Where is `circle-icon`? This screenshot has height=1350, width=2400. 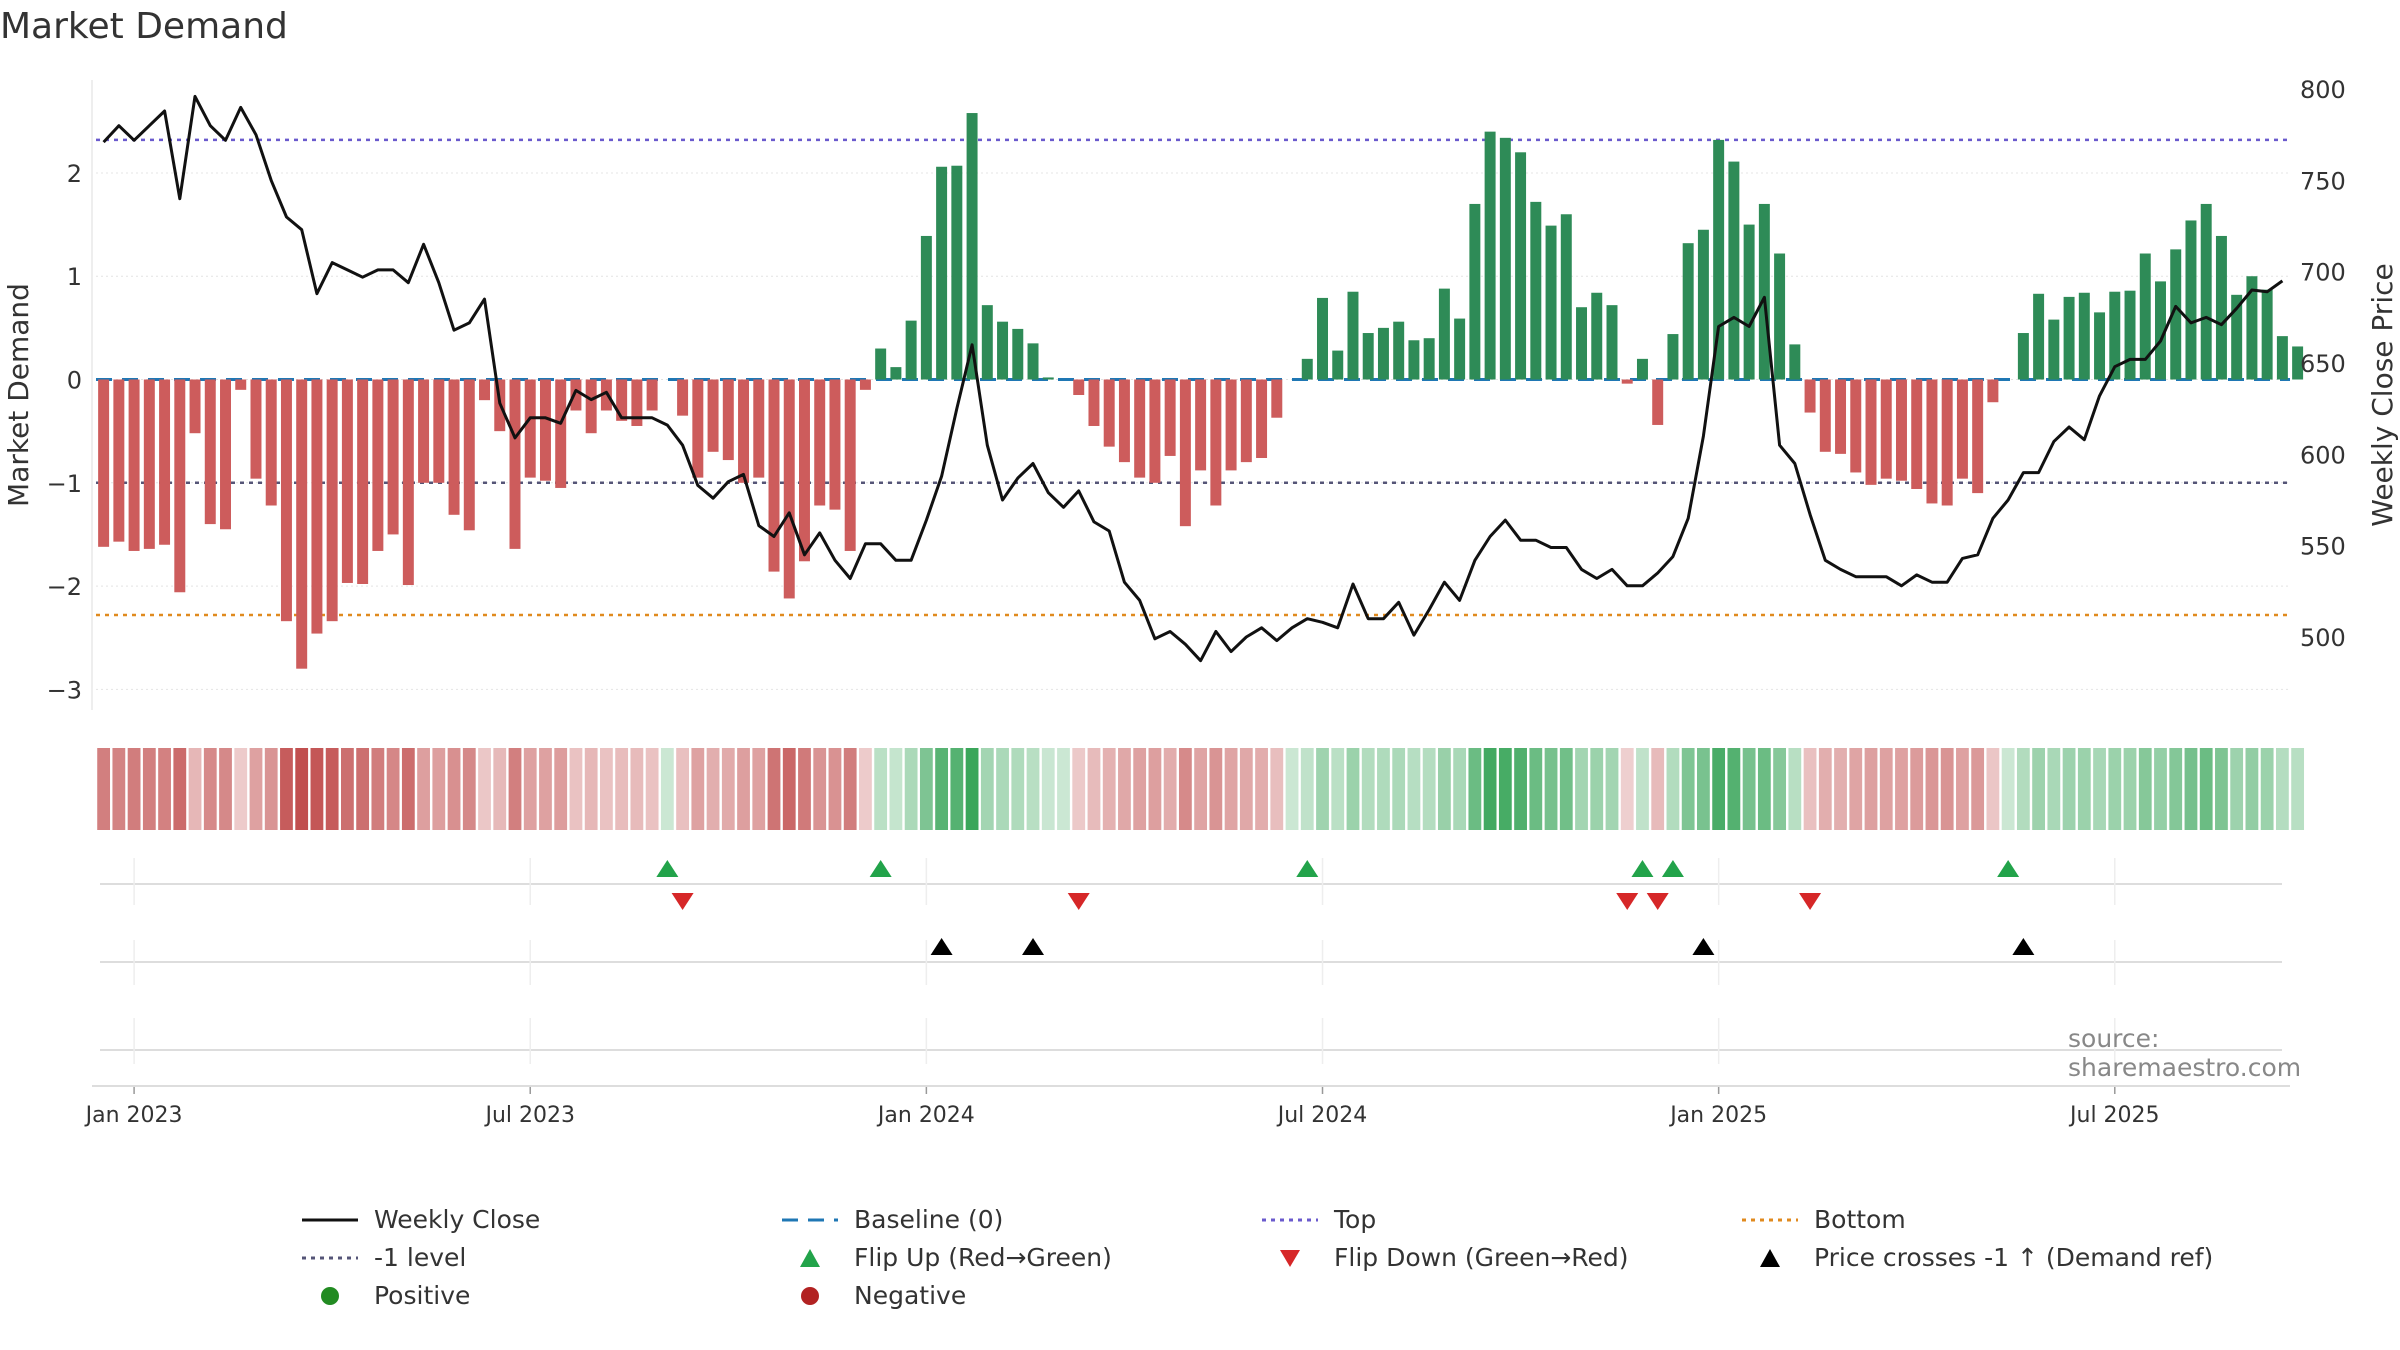
circle-icon is located at coordinates (330, 1295).